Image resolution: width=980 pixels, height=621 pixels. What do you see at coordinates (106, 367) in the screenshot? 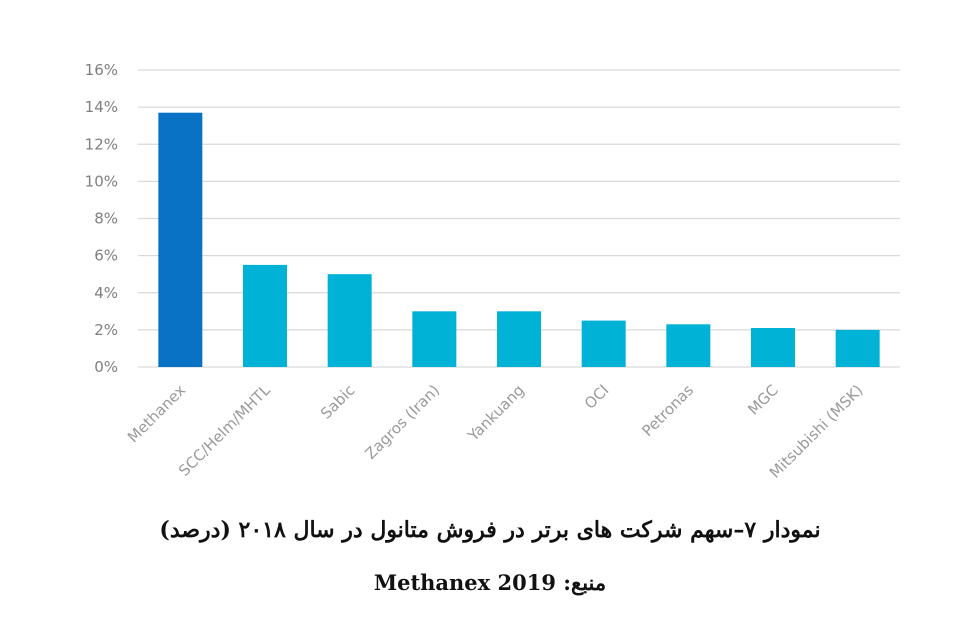
I see `y-tick-label: 0%` at bounding box center [106, 367].